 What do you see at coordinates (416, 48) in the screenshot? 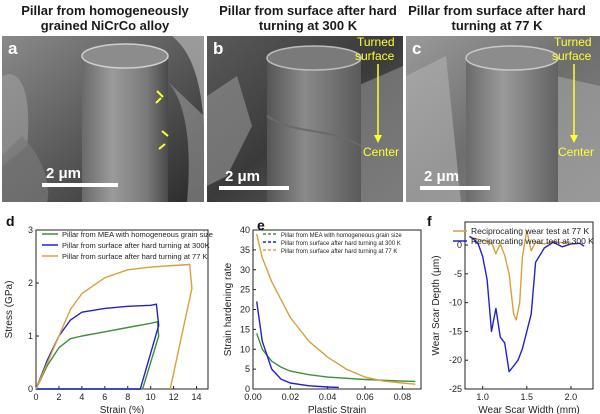
I see `panel-c-label: c` at bounding box center [416, 48].